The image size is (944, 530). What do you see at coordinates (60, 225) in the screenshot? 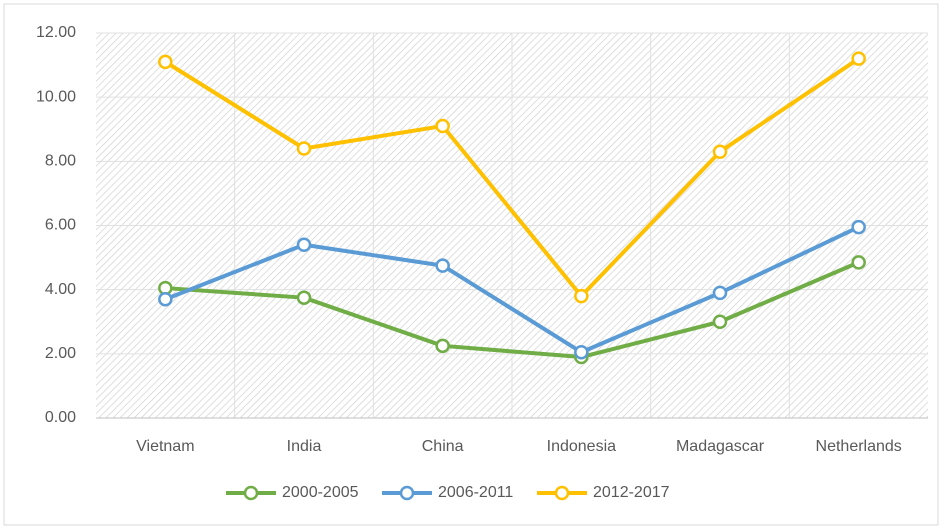
I see `y-tick-label: 6.00` at bounding box center [60, 225].